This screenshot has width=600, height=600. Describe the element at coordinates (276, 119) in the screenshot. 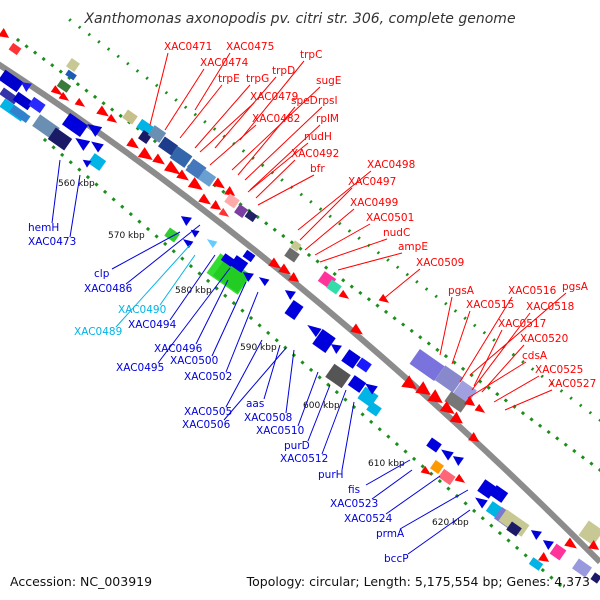

I see `forward-gene-label: XAC0482` at that location.